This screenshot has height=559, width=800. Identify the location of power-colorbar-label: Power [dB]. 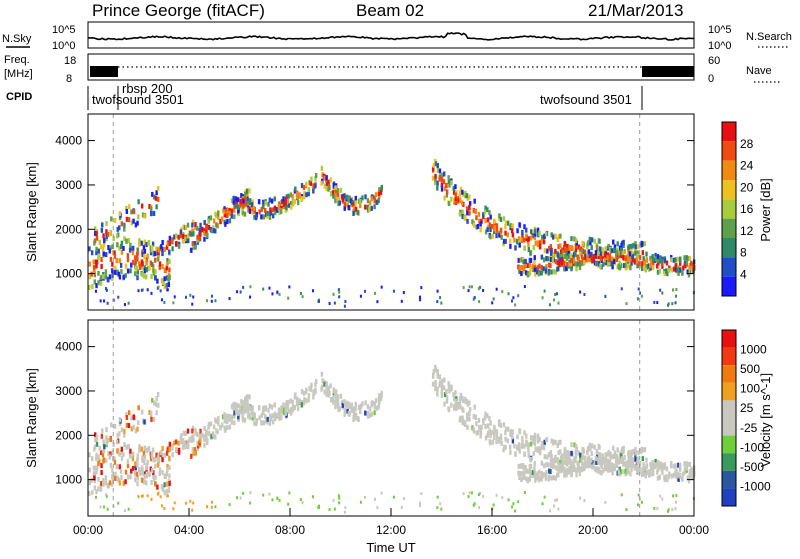
(765, 210).